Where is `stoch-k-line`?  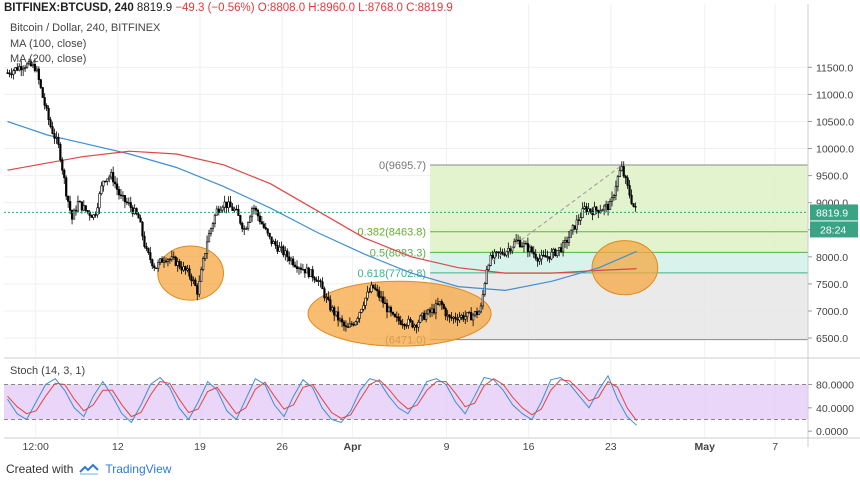 stoch-k-line is located at coordinates (322, 400).